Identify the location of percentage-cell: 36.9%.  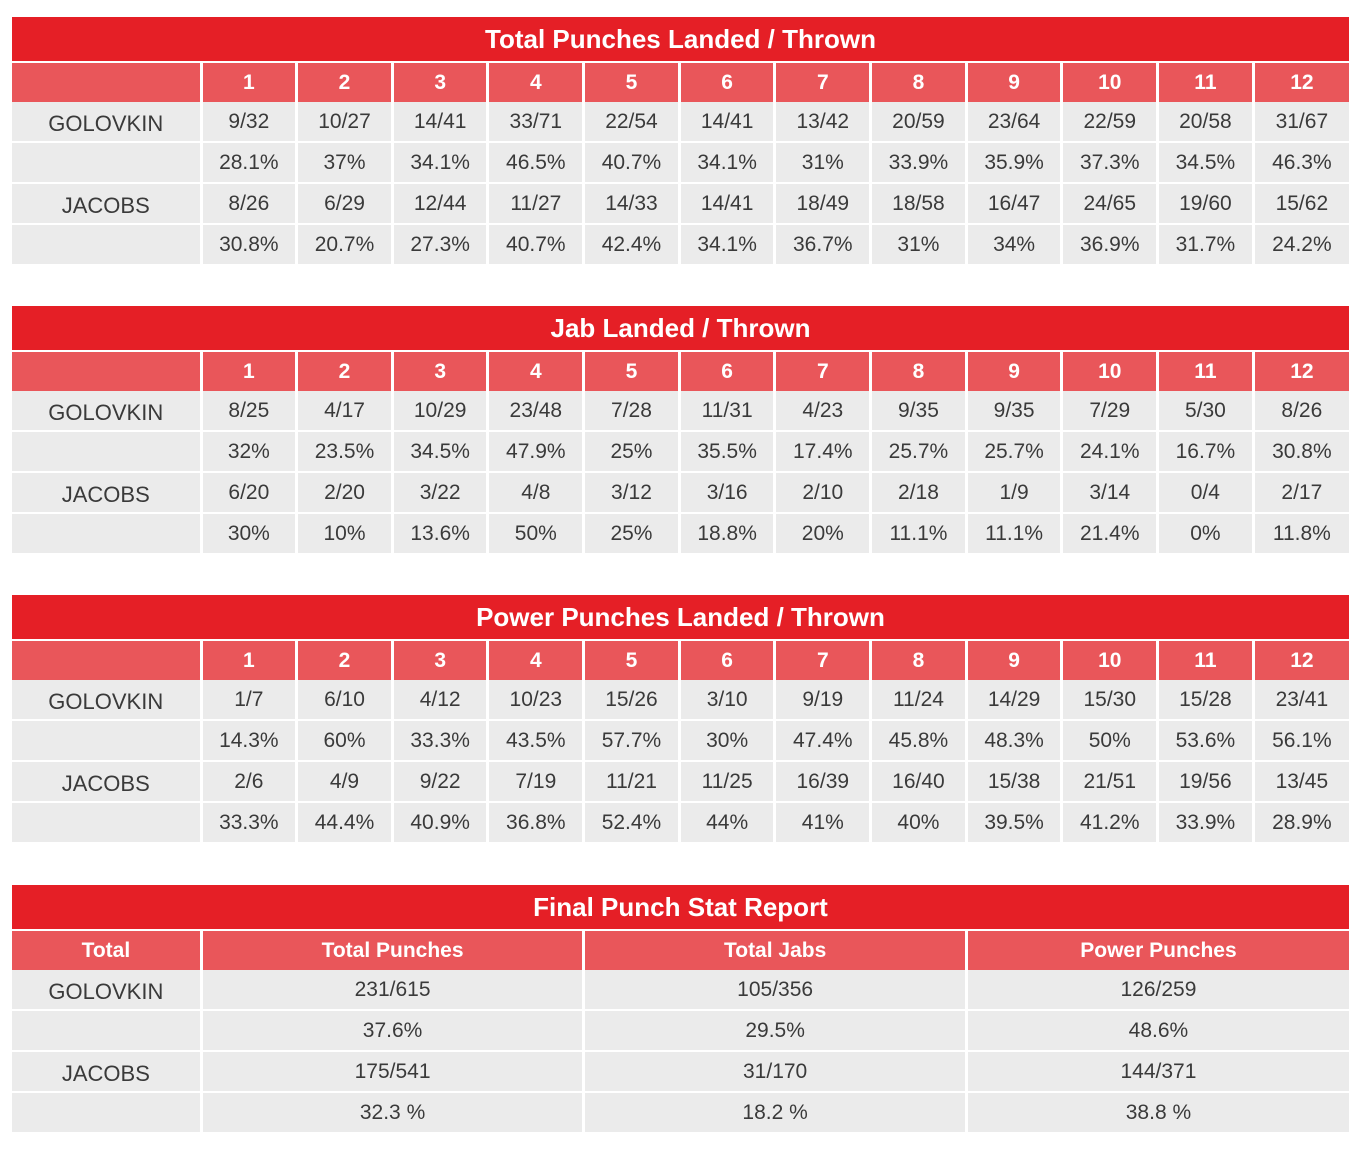
(1109, 243).